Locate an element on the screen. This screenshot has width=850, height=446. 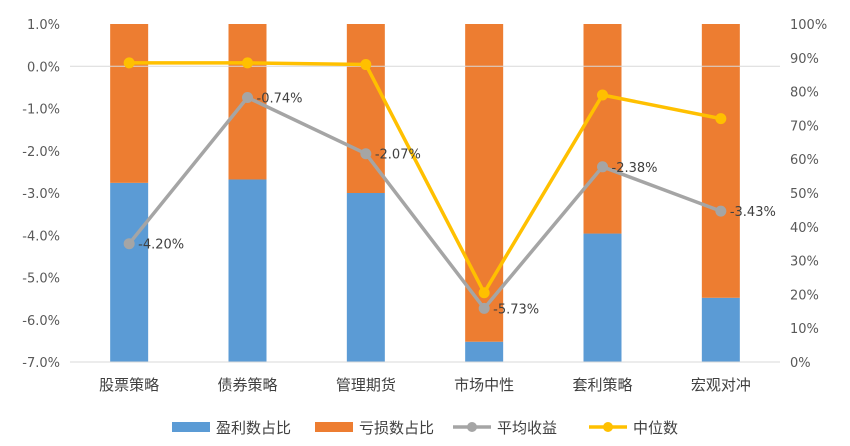
legend-label: 亏损数占比 is located at coordinates (396, 428).